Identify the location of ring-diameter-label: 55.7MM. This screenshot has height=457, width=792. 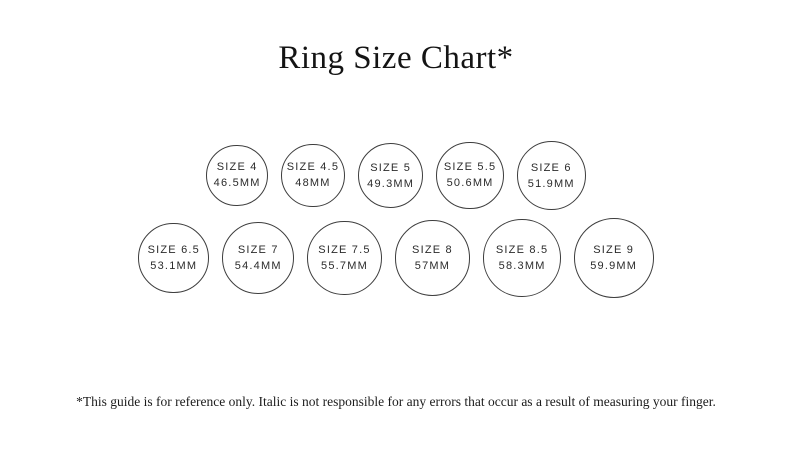
(344, 265).